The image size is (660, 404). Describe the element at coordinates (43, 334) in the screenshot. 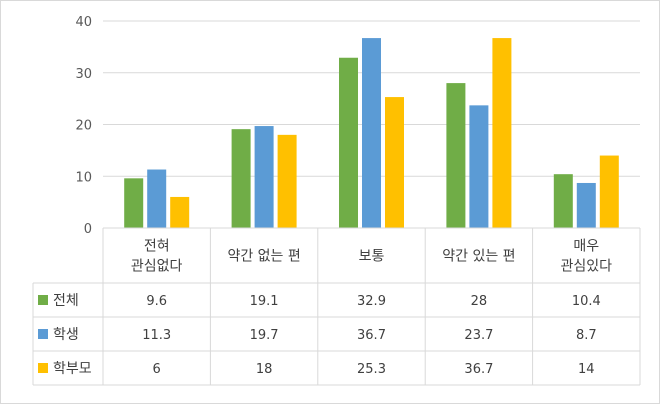

I see `legend-key-학생` at that location.